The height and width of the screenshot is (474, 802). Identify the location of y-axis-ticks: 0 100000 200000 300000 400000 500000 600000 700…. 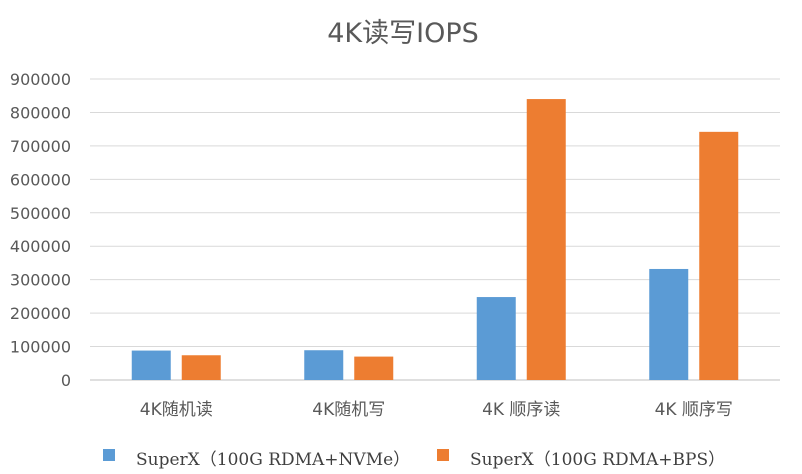
(40, 230).